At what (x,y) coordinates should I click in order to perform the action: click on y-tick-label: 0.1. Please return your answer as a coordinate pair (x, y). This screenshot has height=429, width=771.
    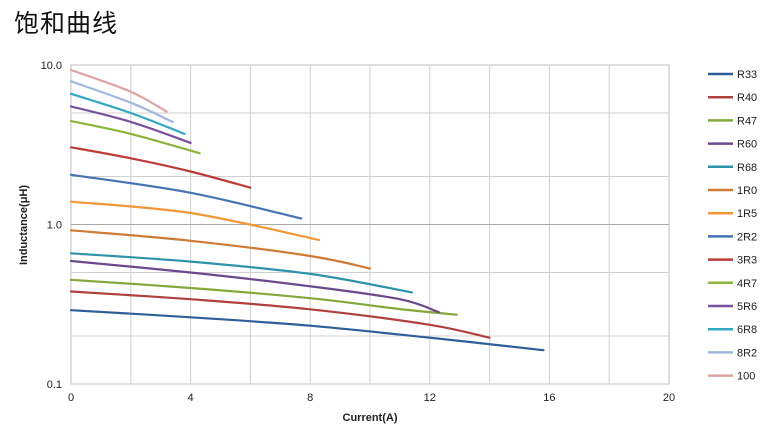
    Looking at the image, I should click on (54, 385).